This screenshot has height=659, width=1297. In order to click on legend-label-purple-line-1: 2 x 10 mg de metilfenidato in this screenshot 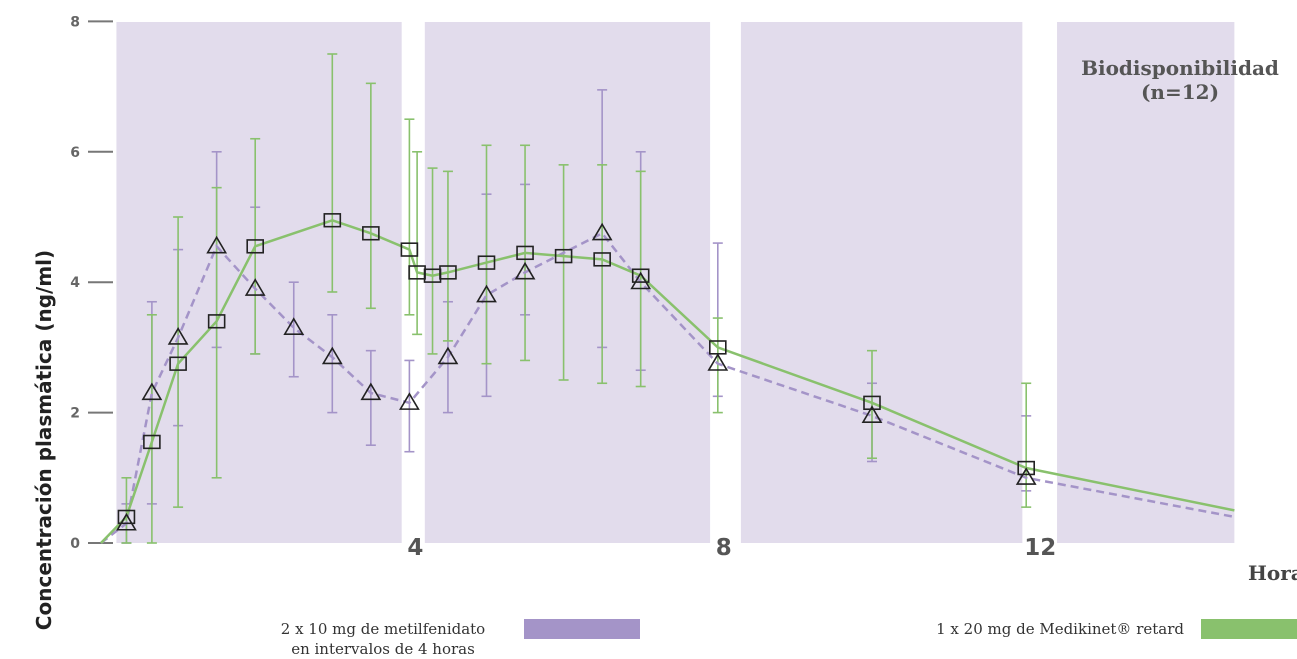, I will do `click(383, 629)`.